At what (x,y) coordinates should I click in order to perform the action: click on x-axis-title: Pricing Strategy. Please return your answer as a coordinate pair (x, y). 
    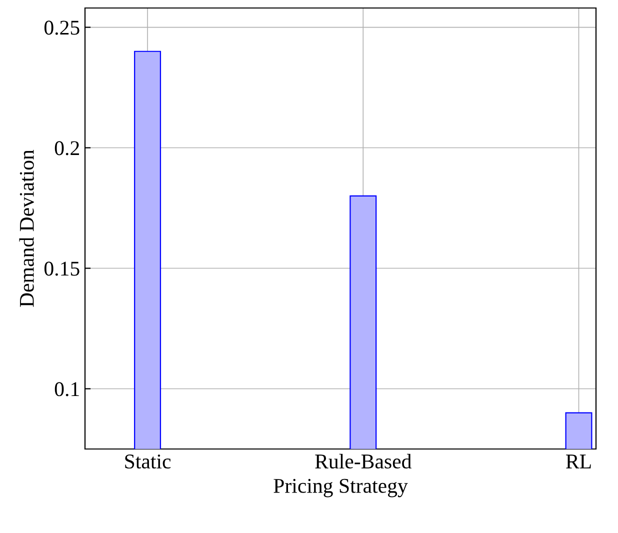
    Looking at the image, I should click on (341, 488).